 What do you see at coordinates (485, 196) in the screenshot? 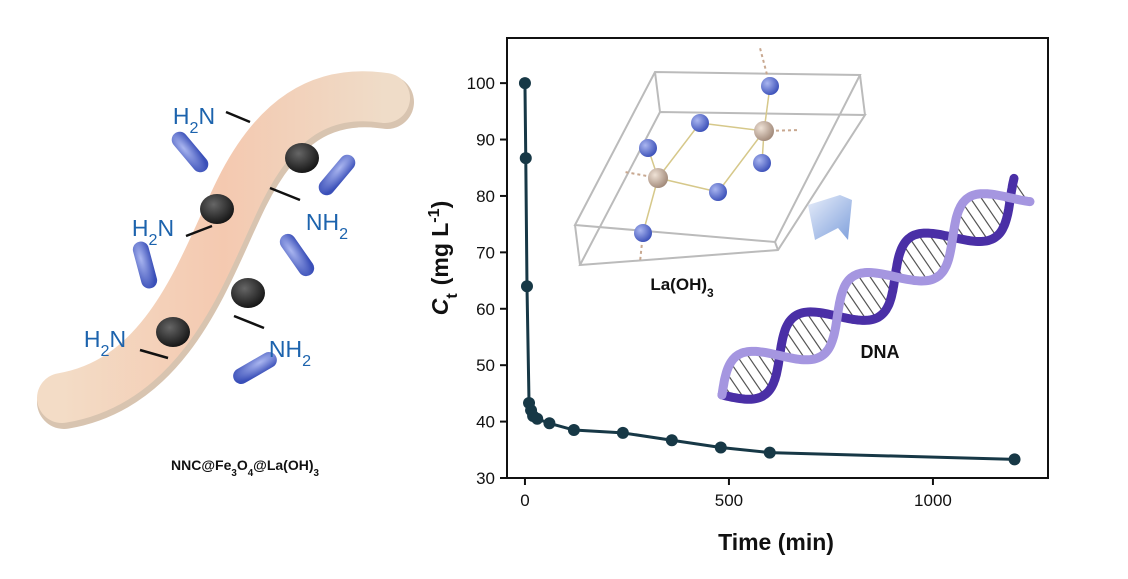
I see `y-tick-label: 80` at bounding box center [485, 196].